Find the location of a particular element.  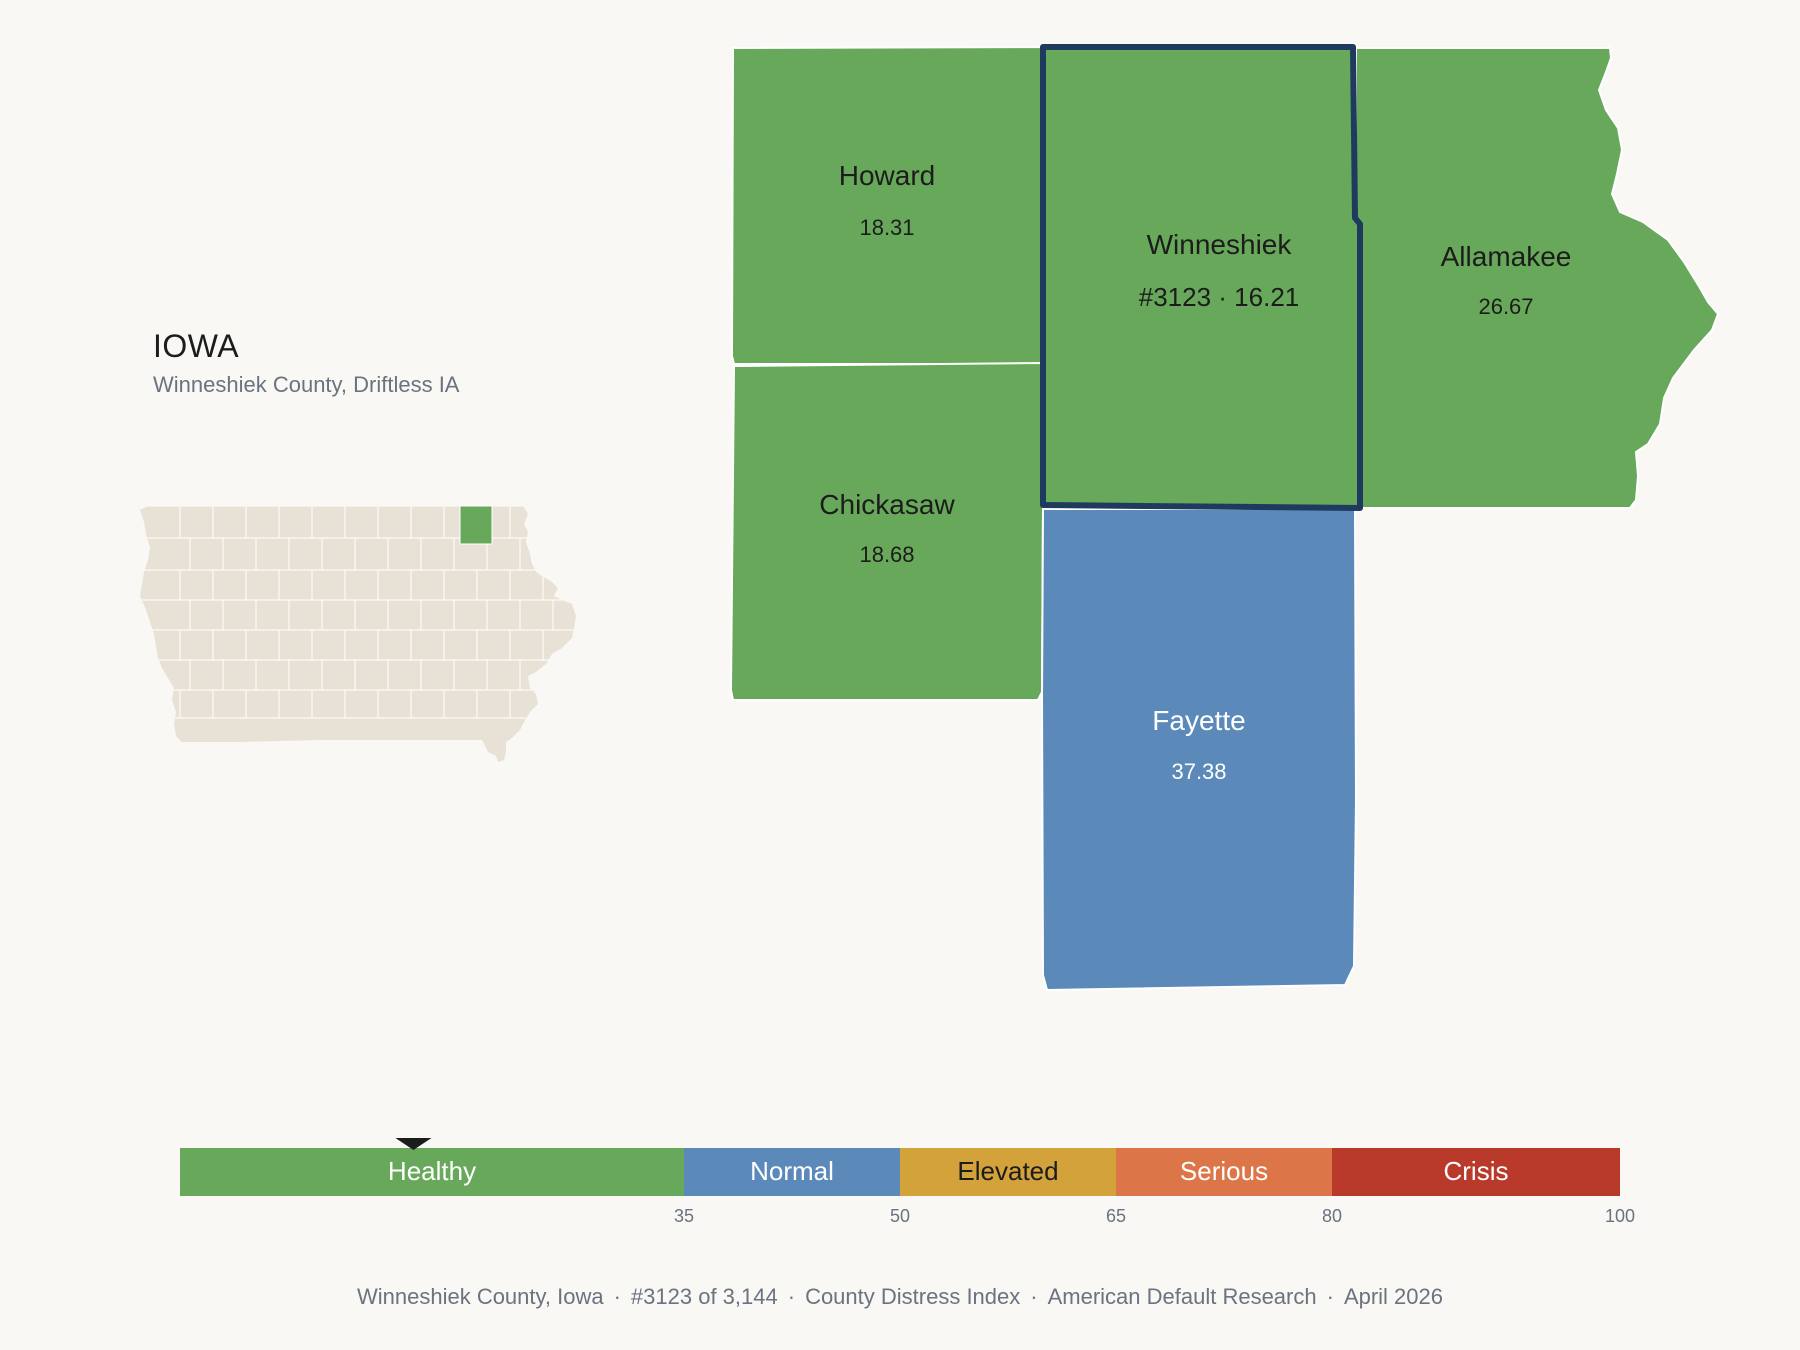

scale-band-serious is located at coordinates (1224, 1172).